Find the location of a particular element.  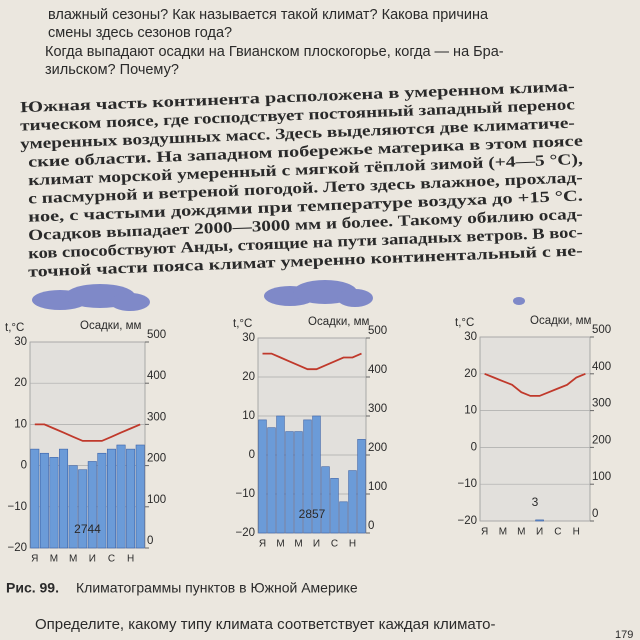

cloud-icons is located at coordinates (278, 295).